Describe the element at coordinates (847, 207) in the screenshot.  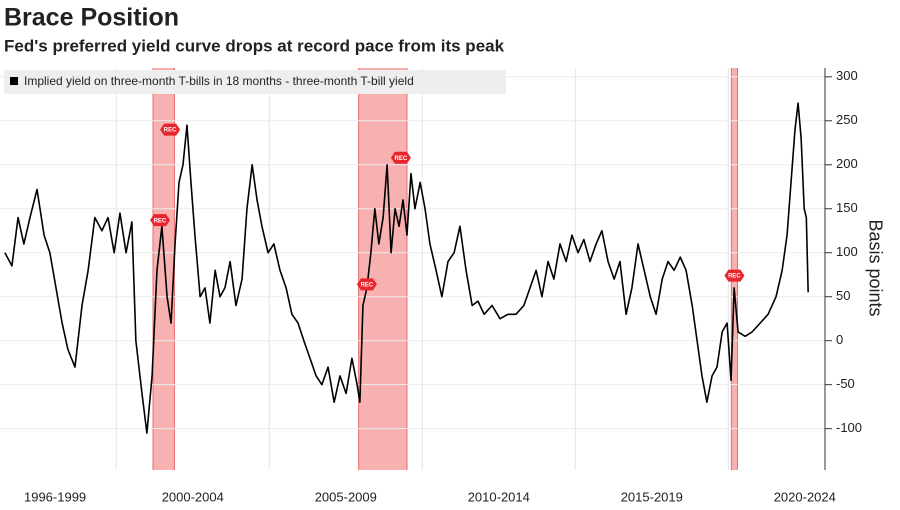
I see `y-tick-label: 150` at that location.